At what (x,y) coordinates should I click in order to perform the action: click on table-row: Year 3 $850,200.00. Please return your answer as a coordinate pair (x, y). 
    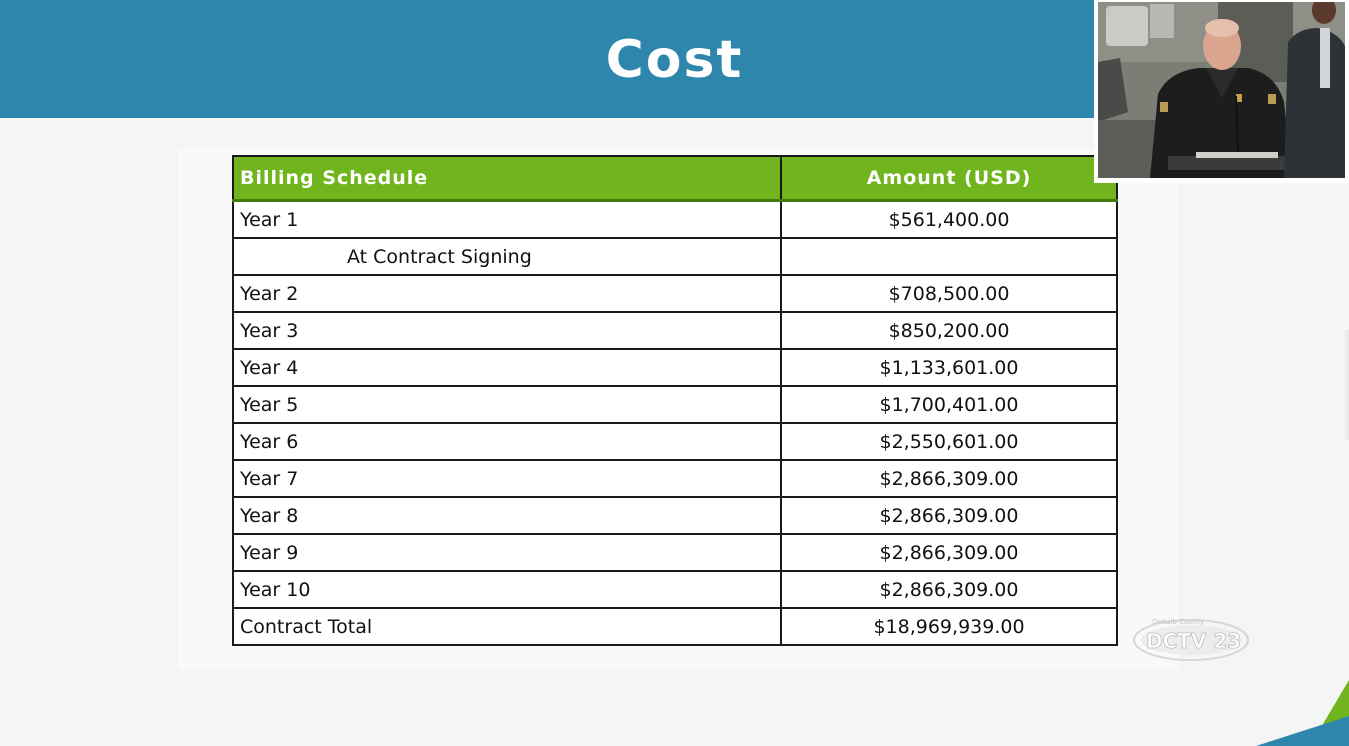
    Looking at the image, I should click on (675, 330).